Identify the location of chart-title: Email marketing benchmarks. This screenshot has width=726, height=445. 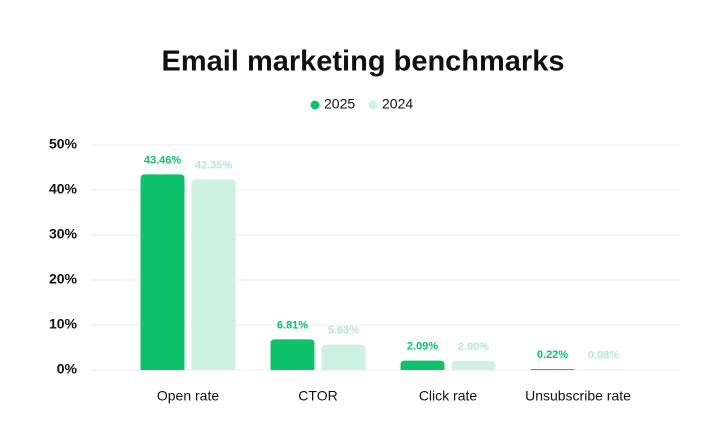
(363, 62).